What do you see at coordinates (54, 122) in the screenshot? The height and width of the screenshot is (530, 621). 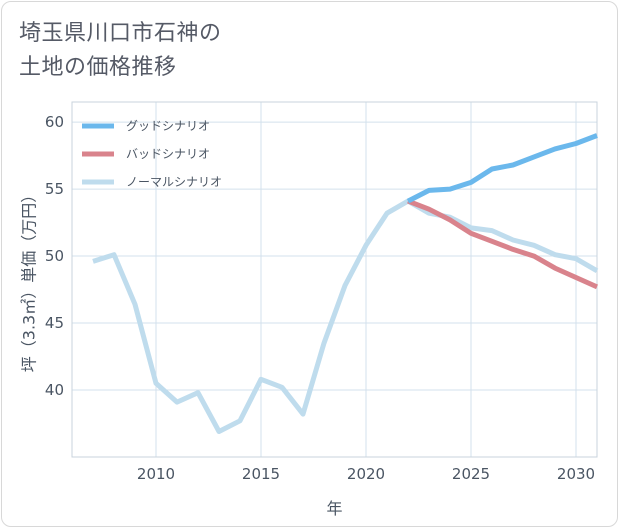 I see `y-tick-label: 60` at bounding box center [54, 122].